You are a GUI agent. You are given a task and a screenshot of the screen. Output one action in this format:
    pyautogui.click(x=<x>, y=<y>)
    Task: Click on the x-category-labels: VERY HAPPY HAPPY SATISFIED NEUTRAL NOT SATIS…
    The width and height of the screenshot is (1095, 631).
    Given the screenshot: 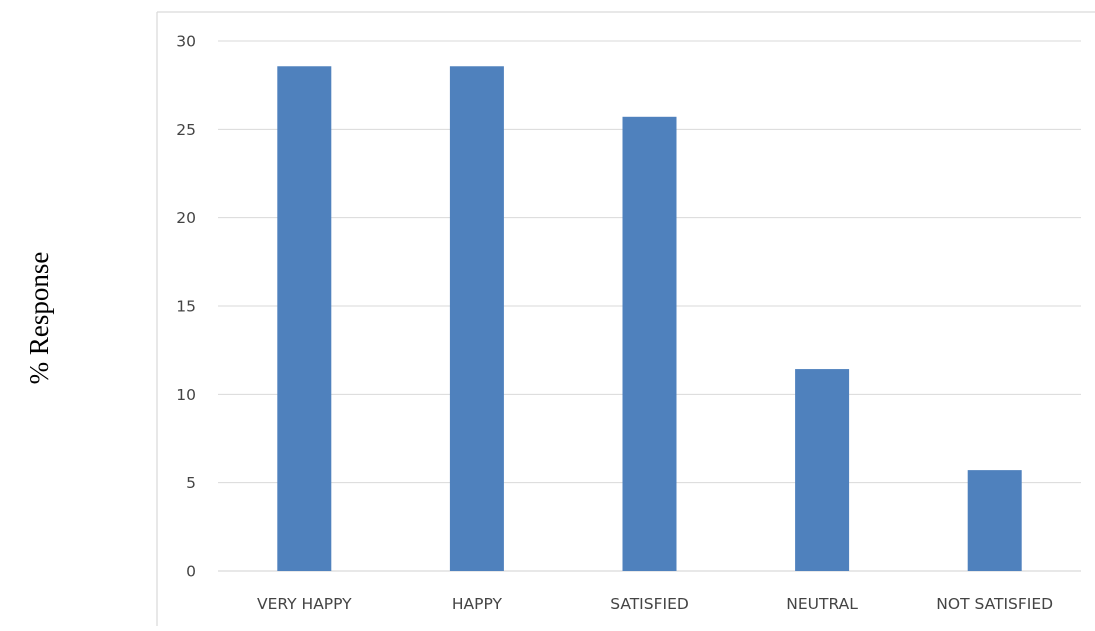 What is the action you would take?
    pyautogui.click(x=655, y=604)
    